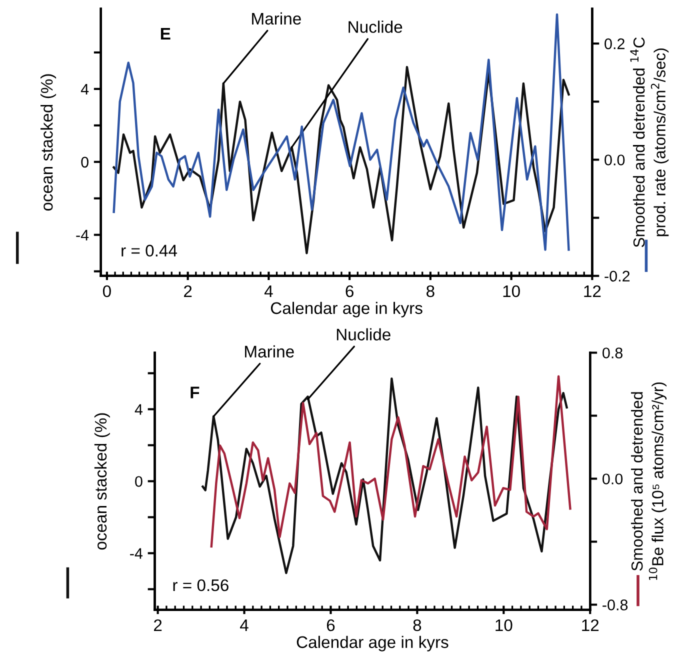 The width and height of the screenshot is (691, 668). Describe the element at coordinates (649, 481) in the screenshot. I see `y2-axis-title: Smoothed and detrended $^{10}$Be flux (10⁵ atoms/cm²/yr)` at that location.